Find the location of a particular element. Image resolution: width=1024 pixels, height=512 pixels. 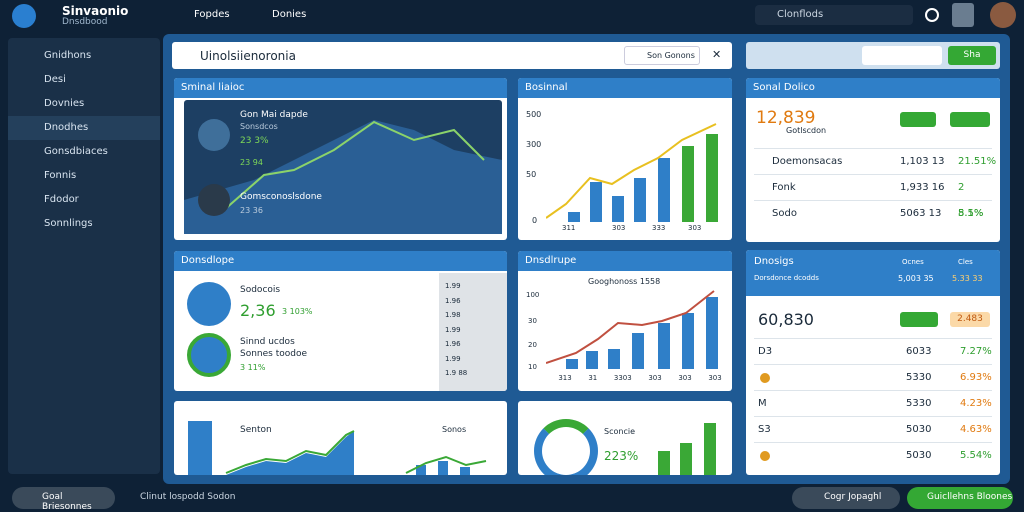

close-button: ✕ is located at coordinates (717, 54).